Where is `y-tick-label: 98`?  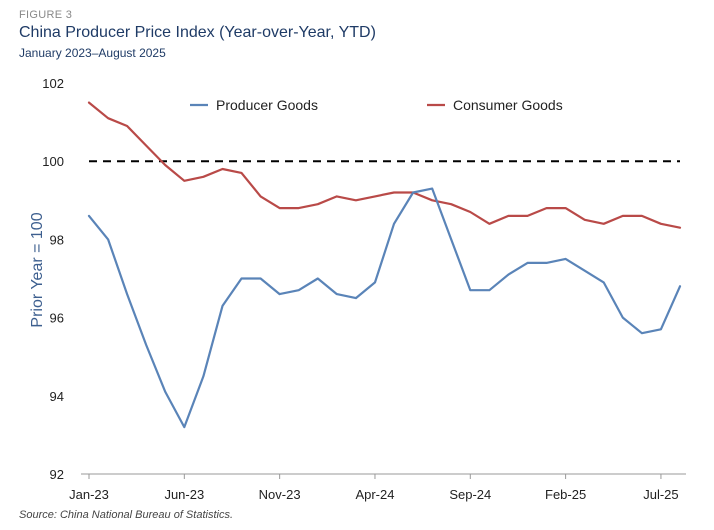
y-tick-label: 98 is located at coordinates (57, 239).